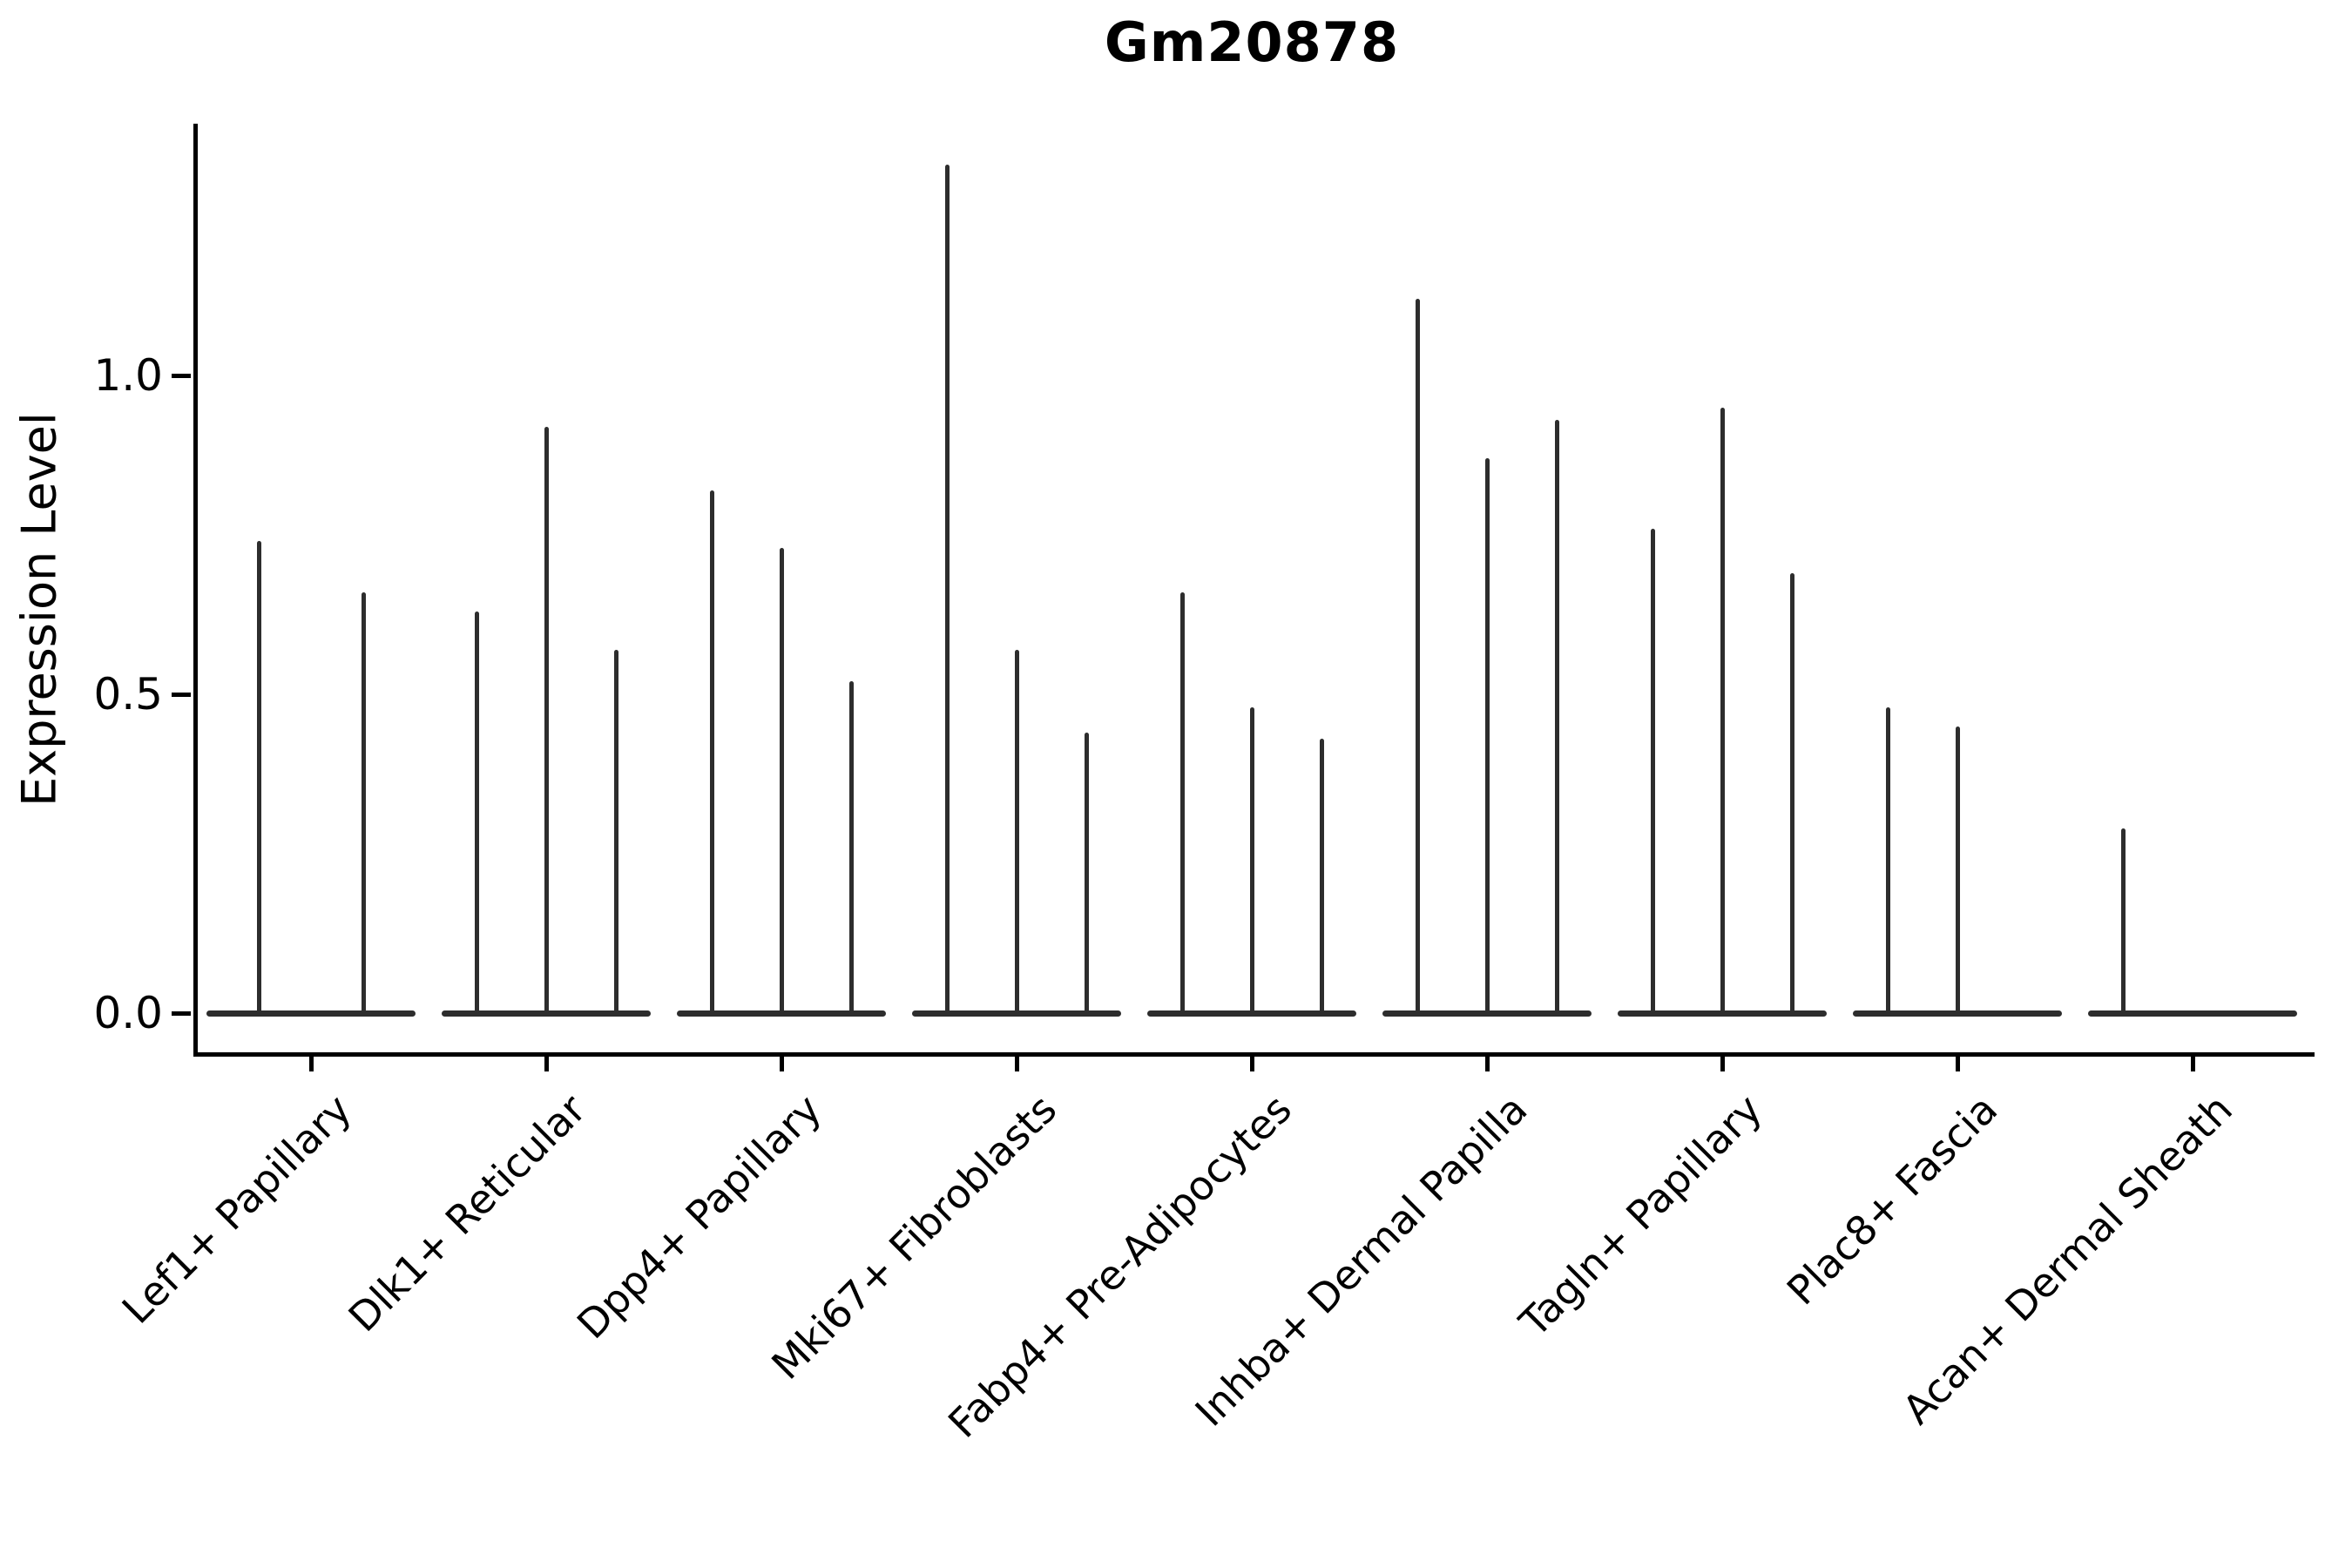 This screenshot has height=1568, width=2352. I want to click on chart-title: Gm20878, so click(1252, 42).